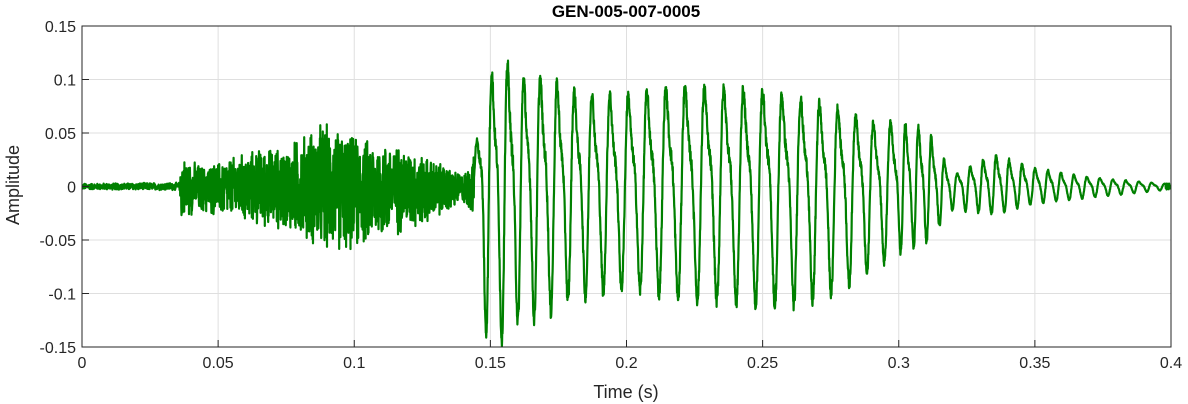 The width and height of the screenshot is (1188, 404). Describe the element at coordinates (490, 363) in the screenshot. I see `x-tick-label: 0.15` at that location.